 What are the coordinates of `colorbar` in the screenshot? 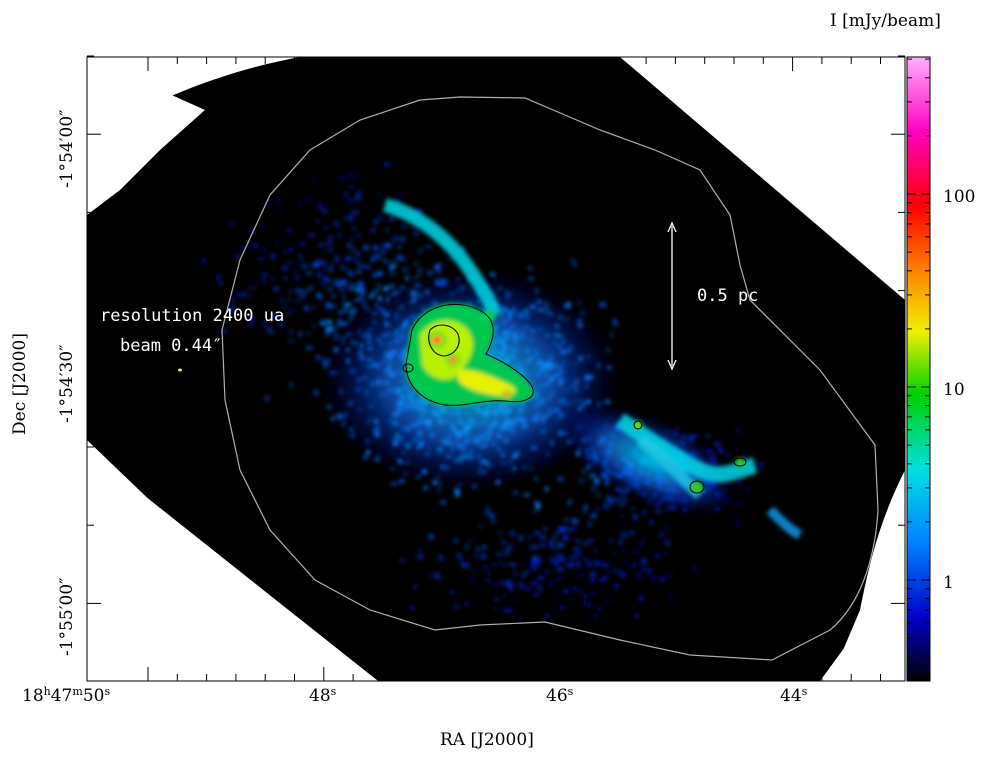 It's located at (918, 369).